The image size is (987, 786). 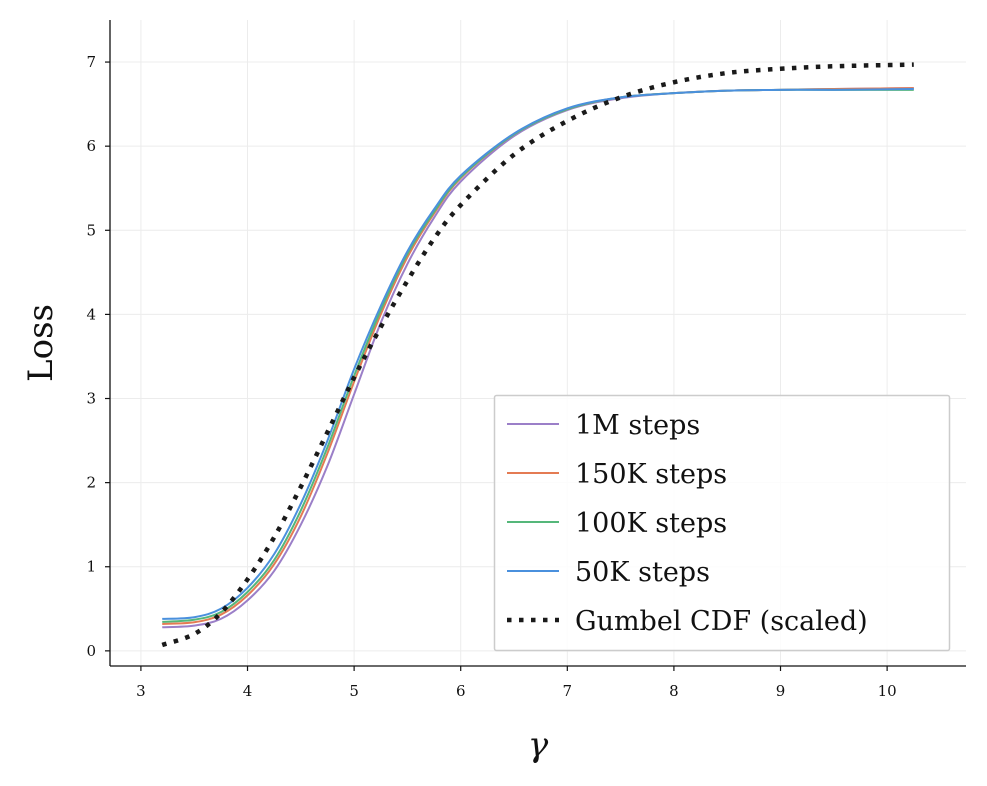 I want to click on y-ticks: 0 1 2 3 4 5 6 7, so click(x=98, y=356).